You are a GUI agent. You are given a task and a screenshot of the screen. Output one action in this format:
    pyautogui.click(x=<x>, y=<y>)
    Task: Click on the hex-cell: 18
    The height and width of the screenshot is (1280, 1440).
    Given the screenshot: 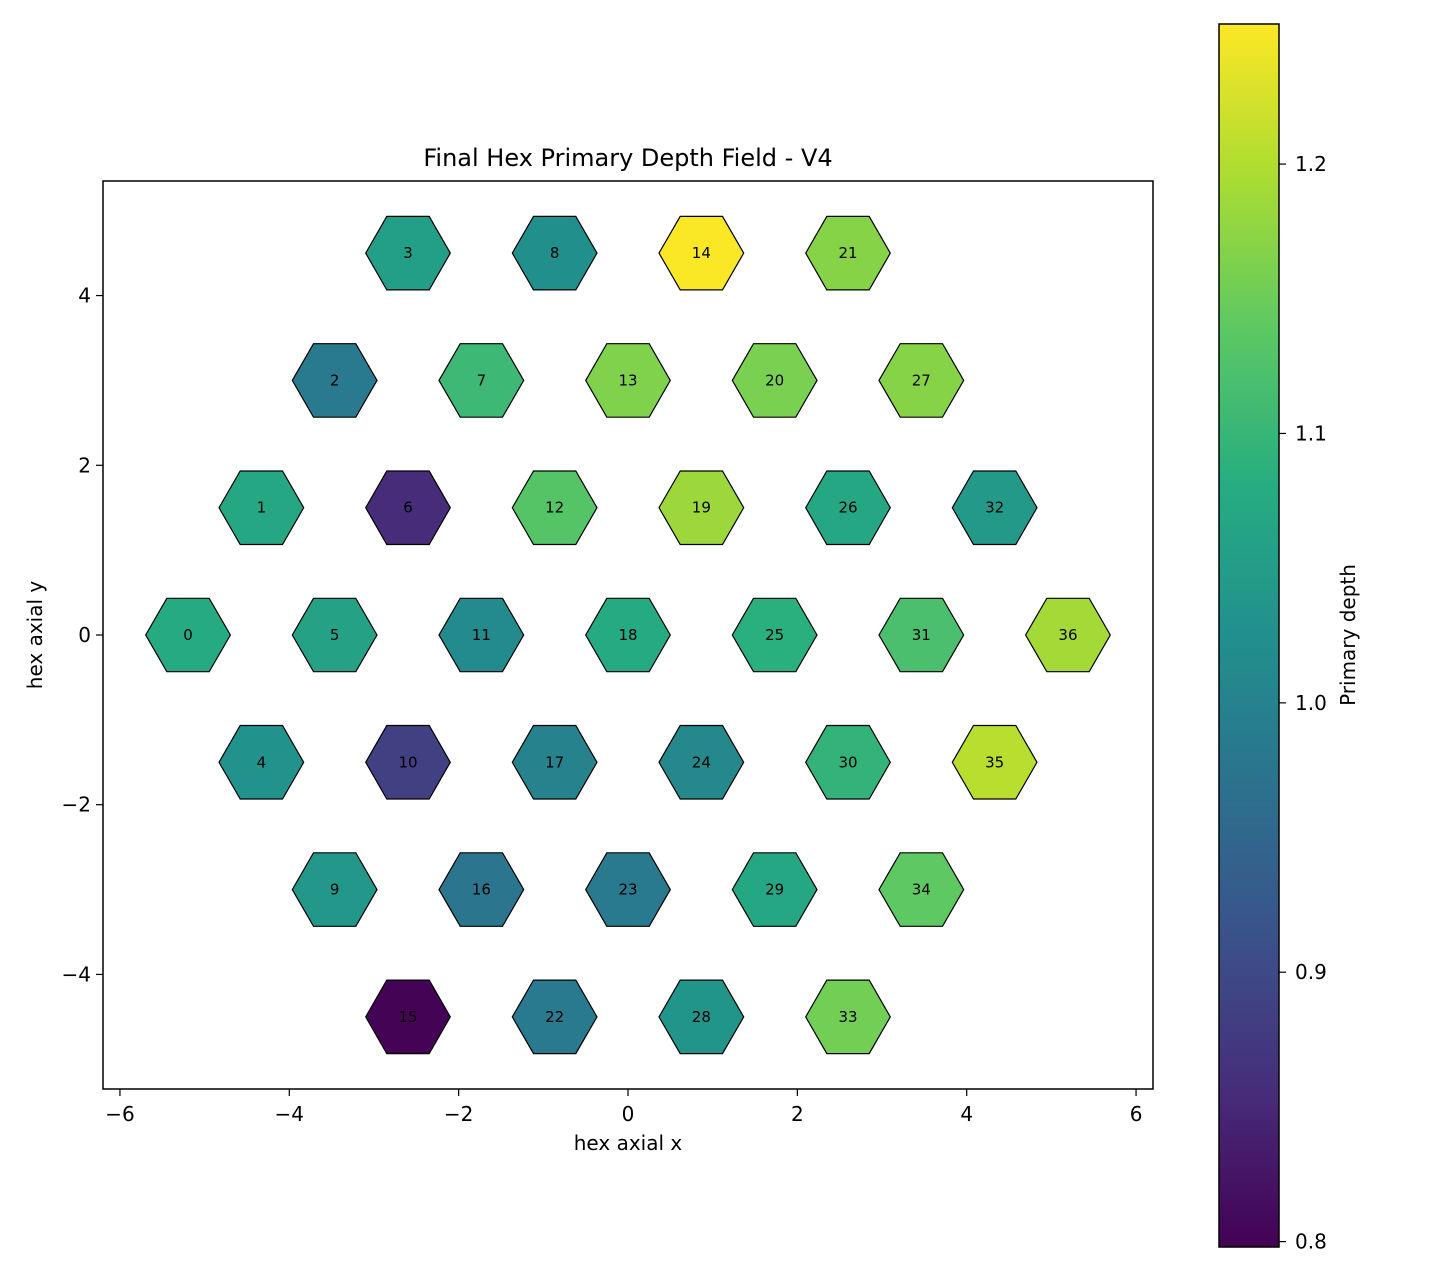 What is the action you would take?
    pyautogui.click(x=628, y=635)
    